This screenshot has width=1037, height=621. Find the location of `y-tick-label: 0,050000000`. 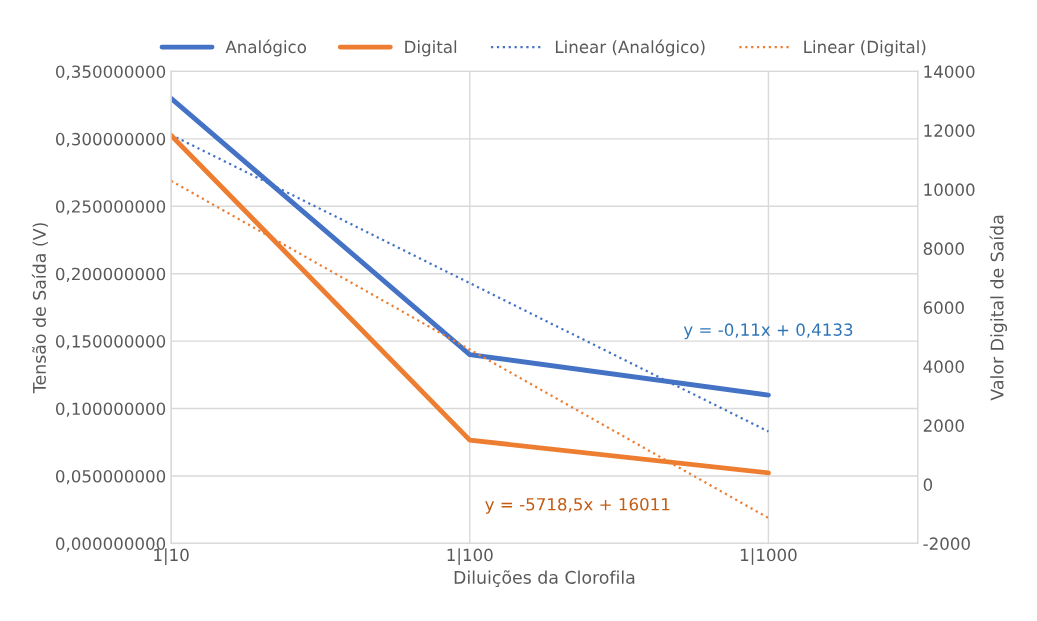

y-tick-label: 0,050000000 is located at coordinates (111, 477).